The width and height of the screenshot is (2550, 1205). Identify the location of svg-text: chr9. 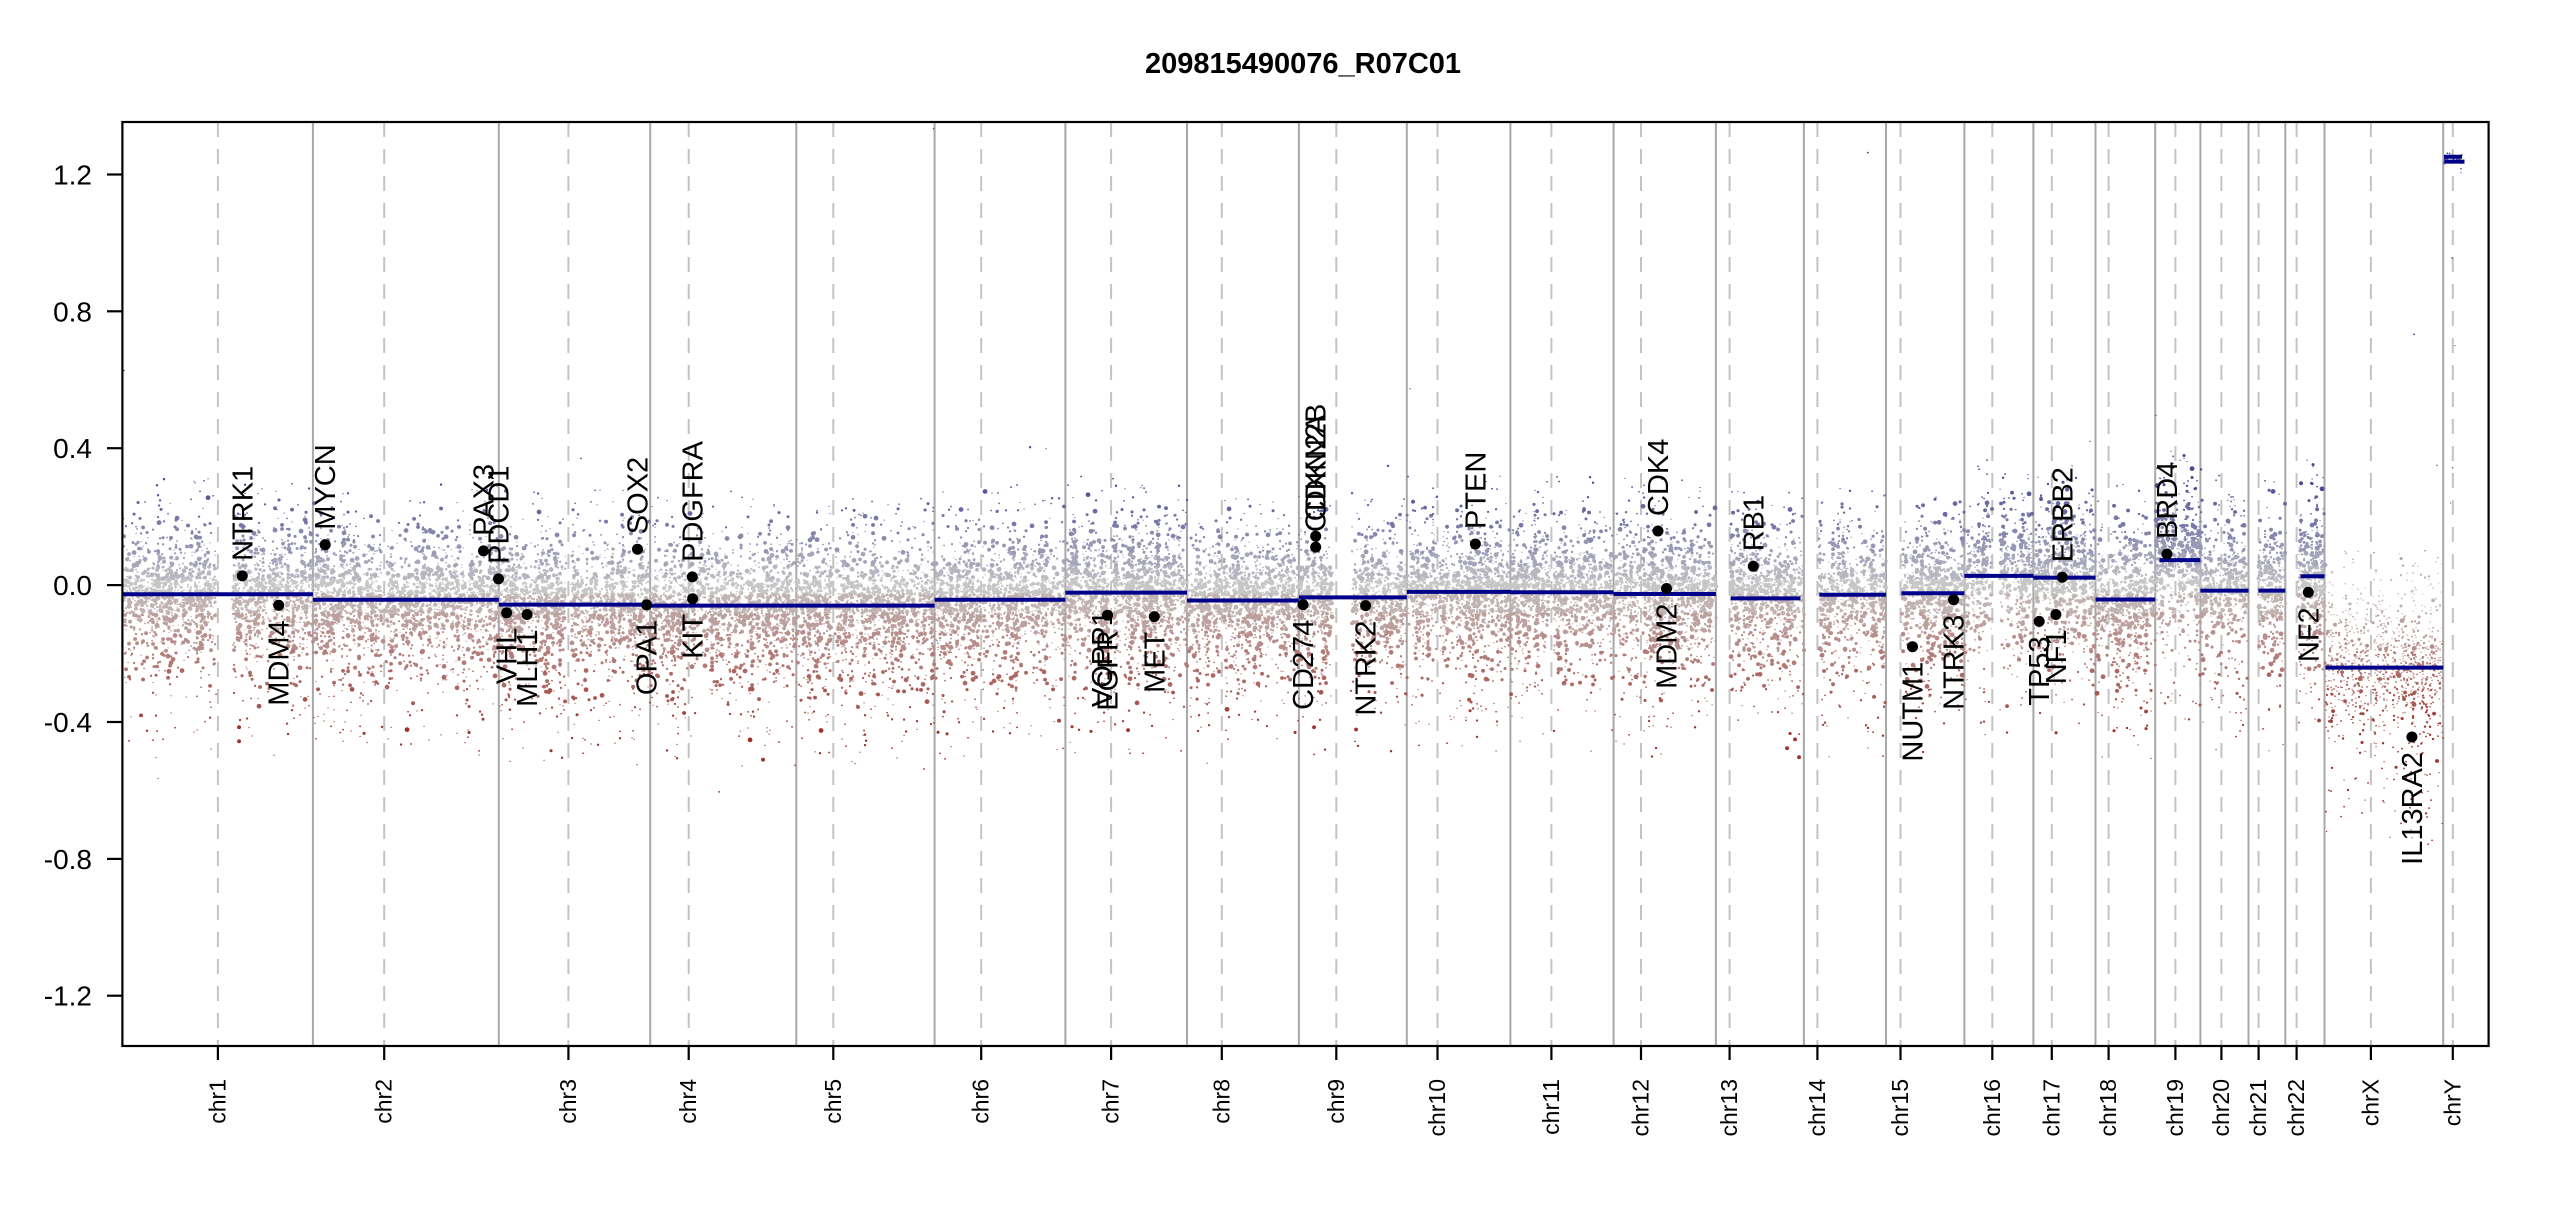
(1336, 1101).